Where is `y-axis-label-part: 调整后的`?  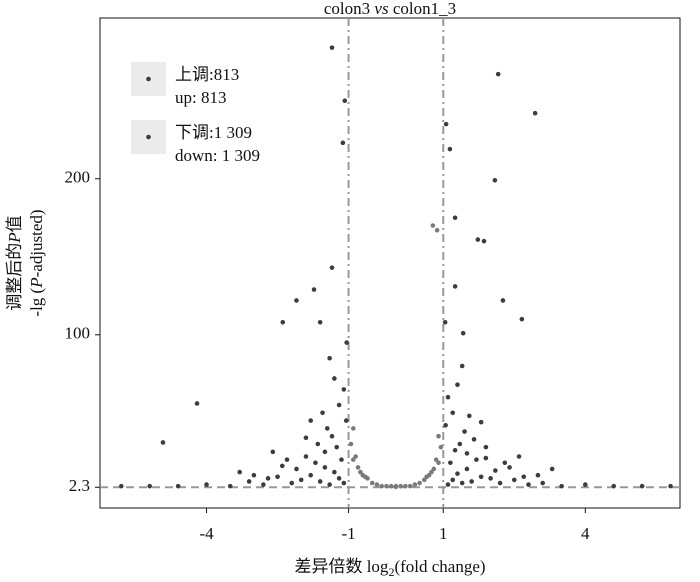
y-axis-label-part: 调整后的 is located at coordinates (14, 277).